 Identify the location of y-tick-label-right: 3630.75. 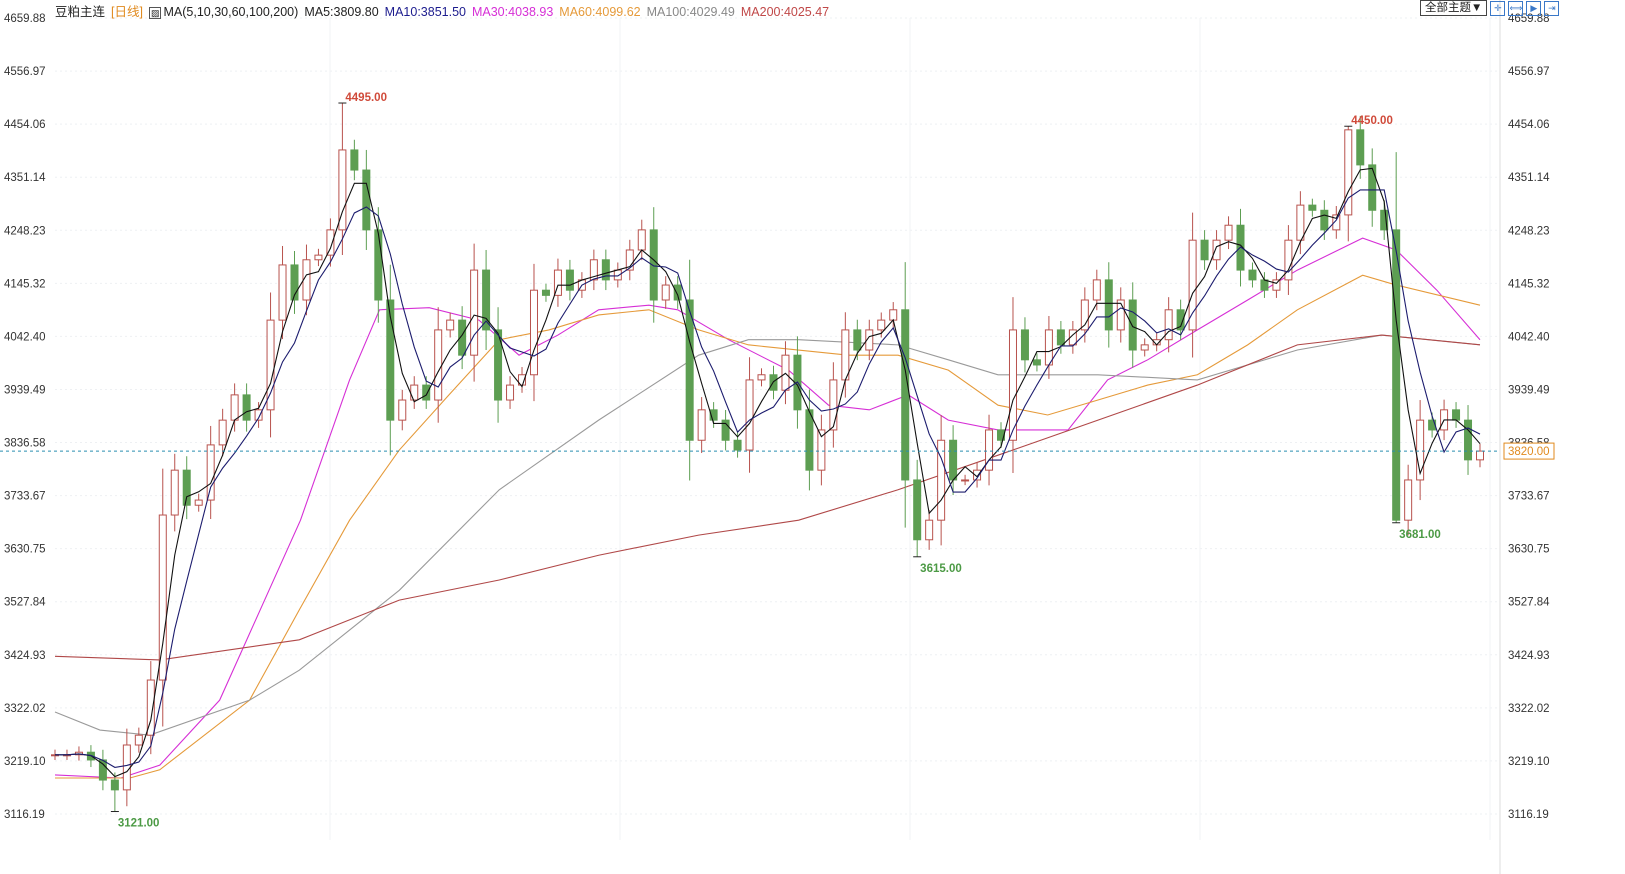
(1529, 550).